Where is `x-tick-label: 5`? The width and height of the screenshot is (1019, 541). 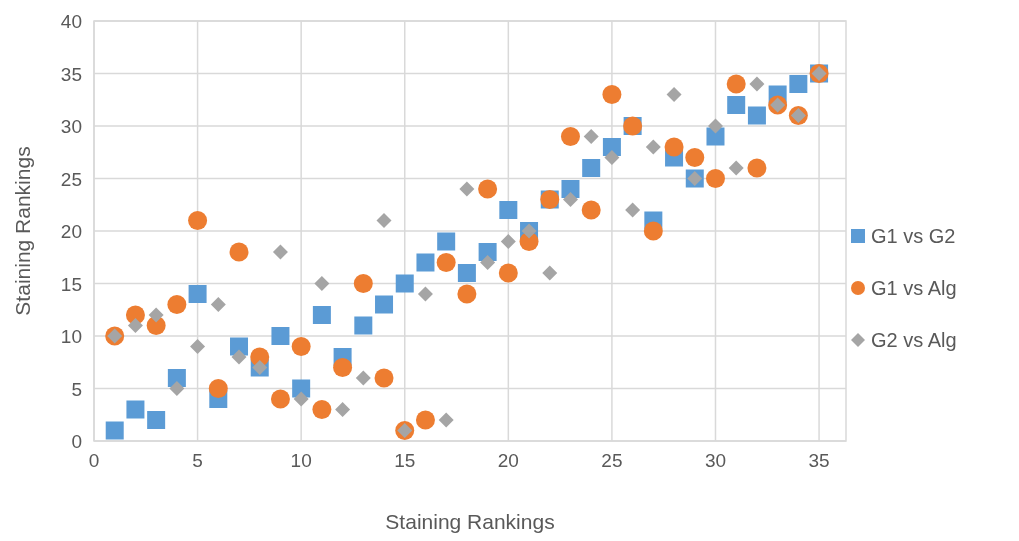 x-tick-label: 5 is located at coordinates (197, 460).